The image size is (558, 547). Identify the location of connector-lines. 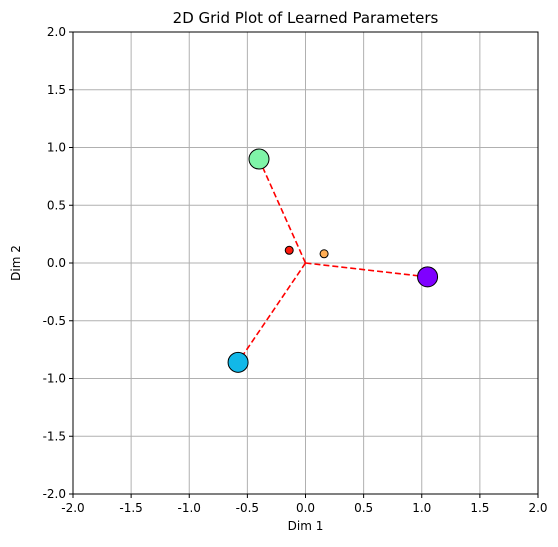
(332, 260).